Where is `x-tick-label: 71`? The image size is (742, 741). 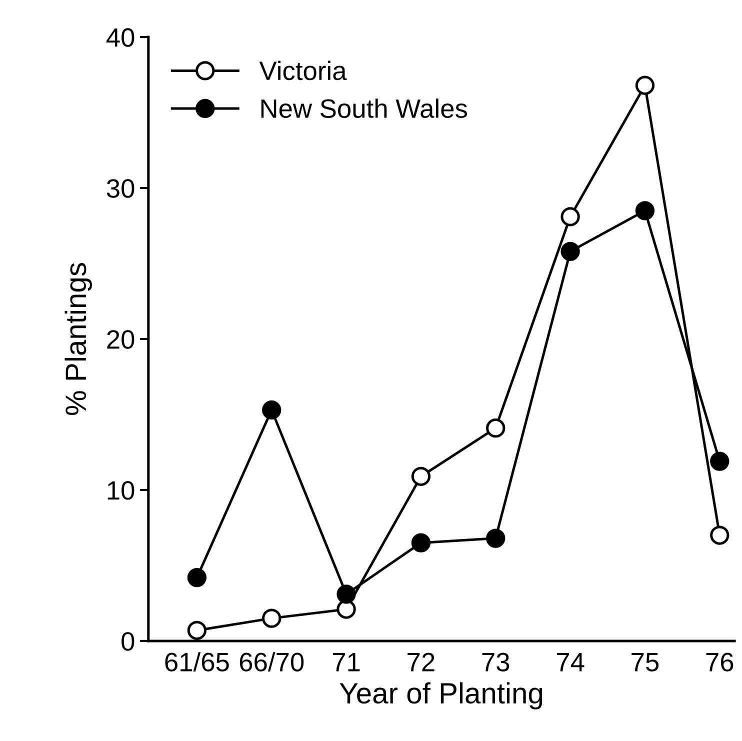 x-tick-label: 71 is located at coordinates (346, 662).